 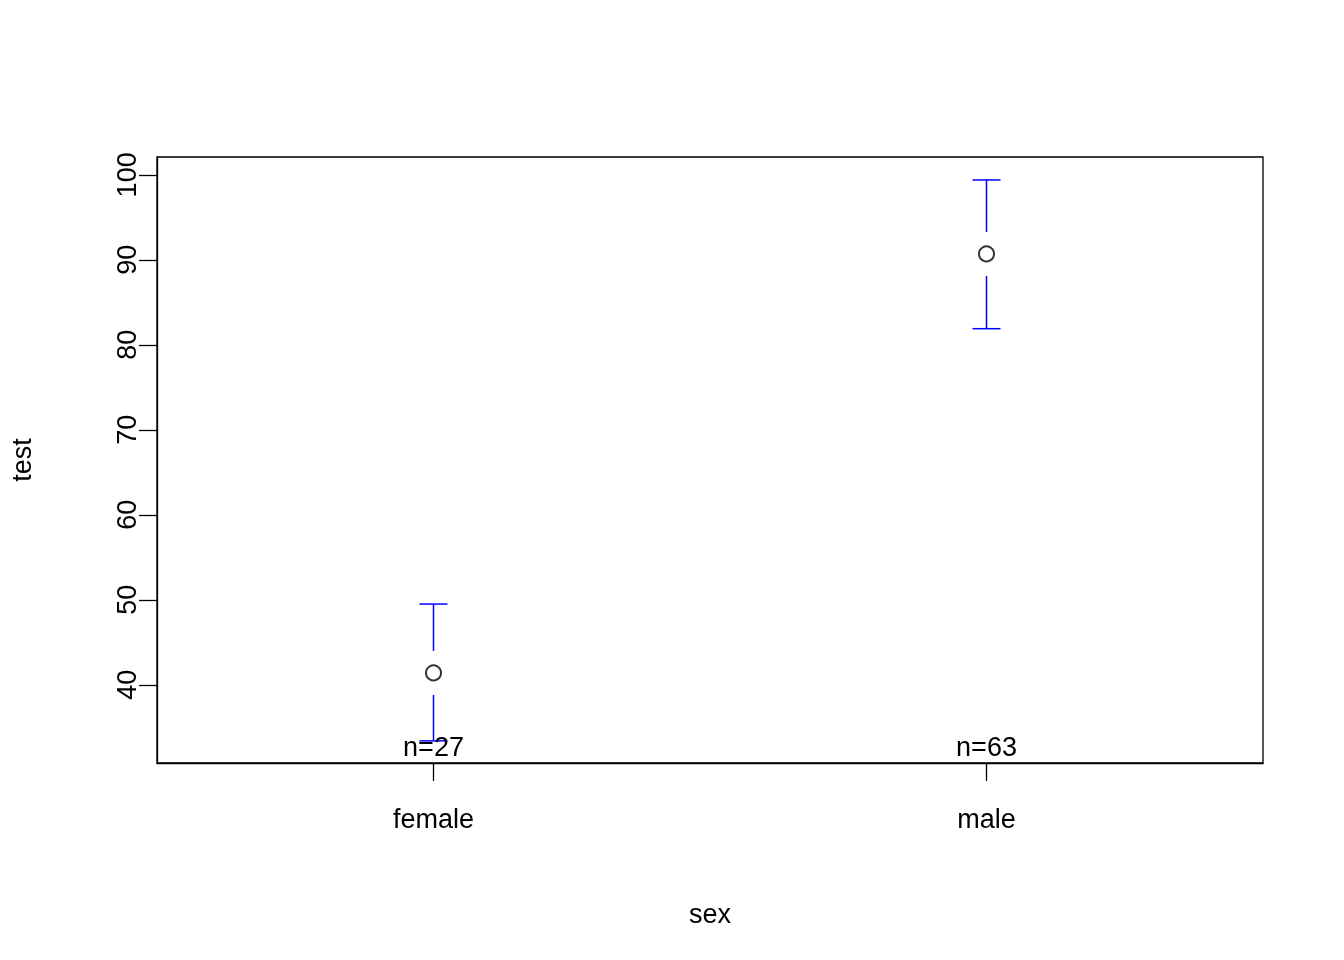 What do you see at coordinates (127, 514) in the screenshot?
I see `y-tick-label: 60` at bounding box center [127, 514].